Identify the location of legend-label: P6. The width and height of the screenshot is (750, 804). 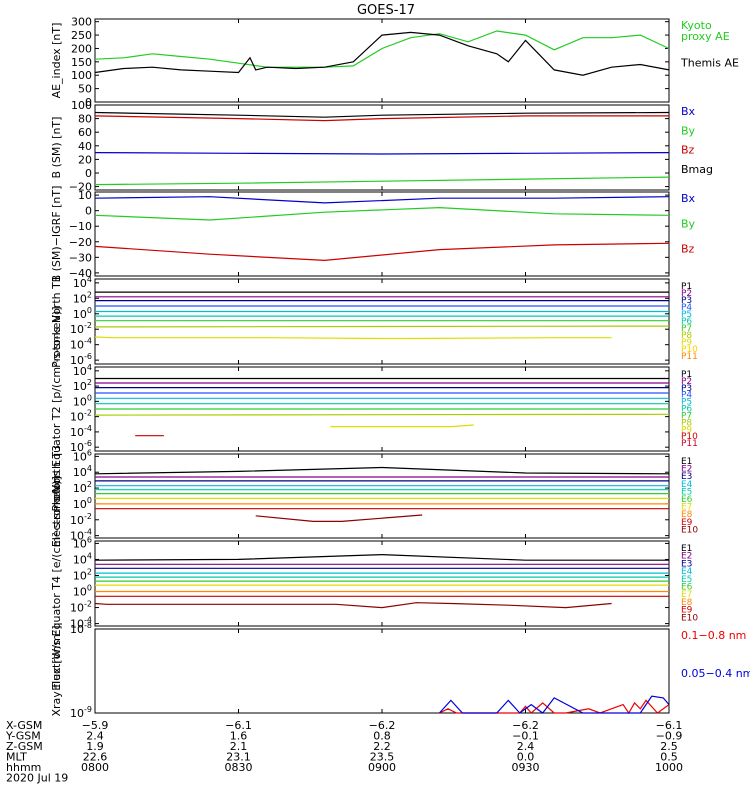
(686, 410).